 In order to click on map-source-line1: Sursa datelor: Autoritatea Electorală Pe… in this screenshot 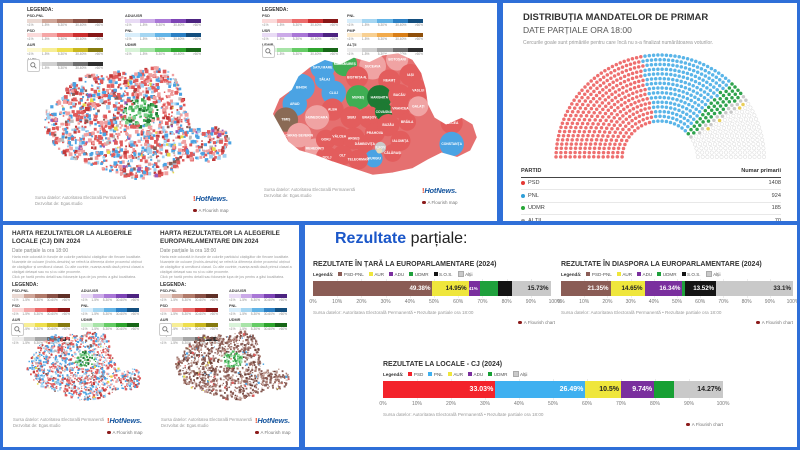, I will do `click(310, 189)`.